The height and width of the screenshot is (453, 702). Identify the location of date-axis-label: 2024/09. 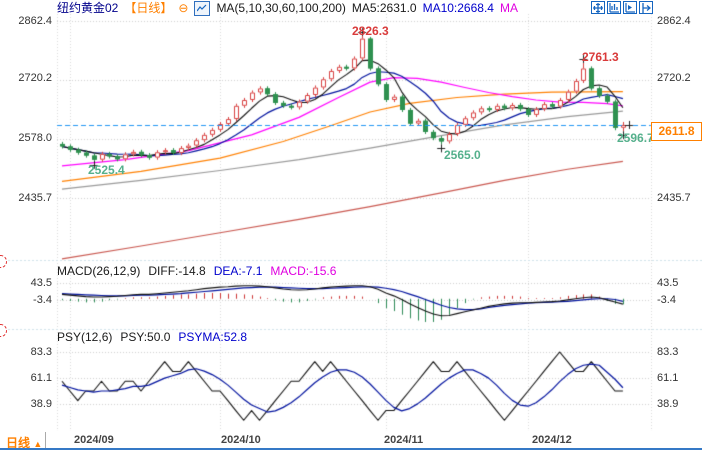
(94, 440).